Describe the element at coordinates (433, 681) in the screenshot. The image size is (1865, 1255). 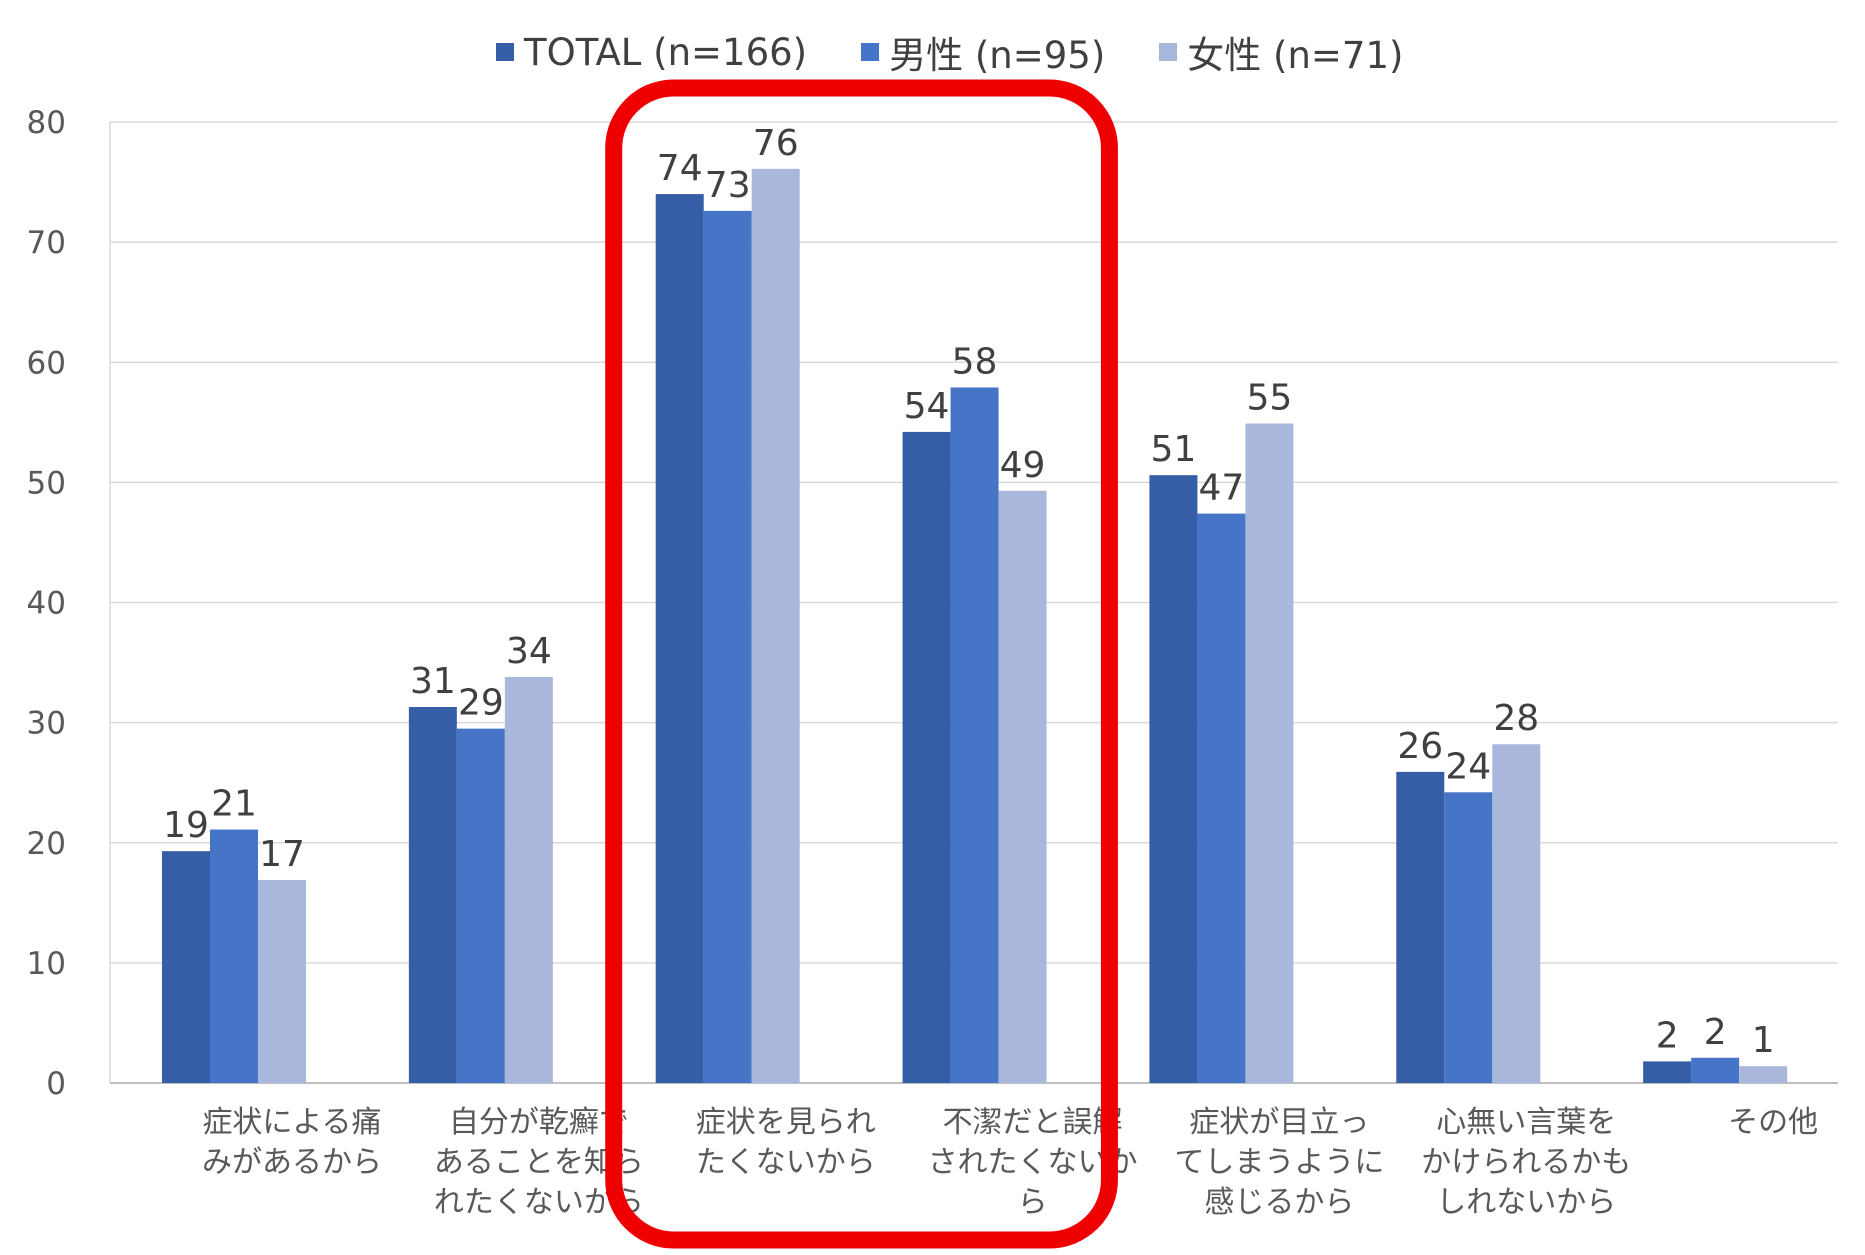
I see `data-label: 31` at that location.